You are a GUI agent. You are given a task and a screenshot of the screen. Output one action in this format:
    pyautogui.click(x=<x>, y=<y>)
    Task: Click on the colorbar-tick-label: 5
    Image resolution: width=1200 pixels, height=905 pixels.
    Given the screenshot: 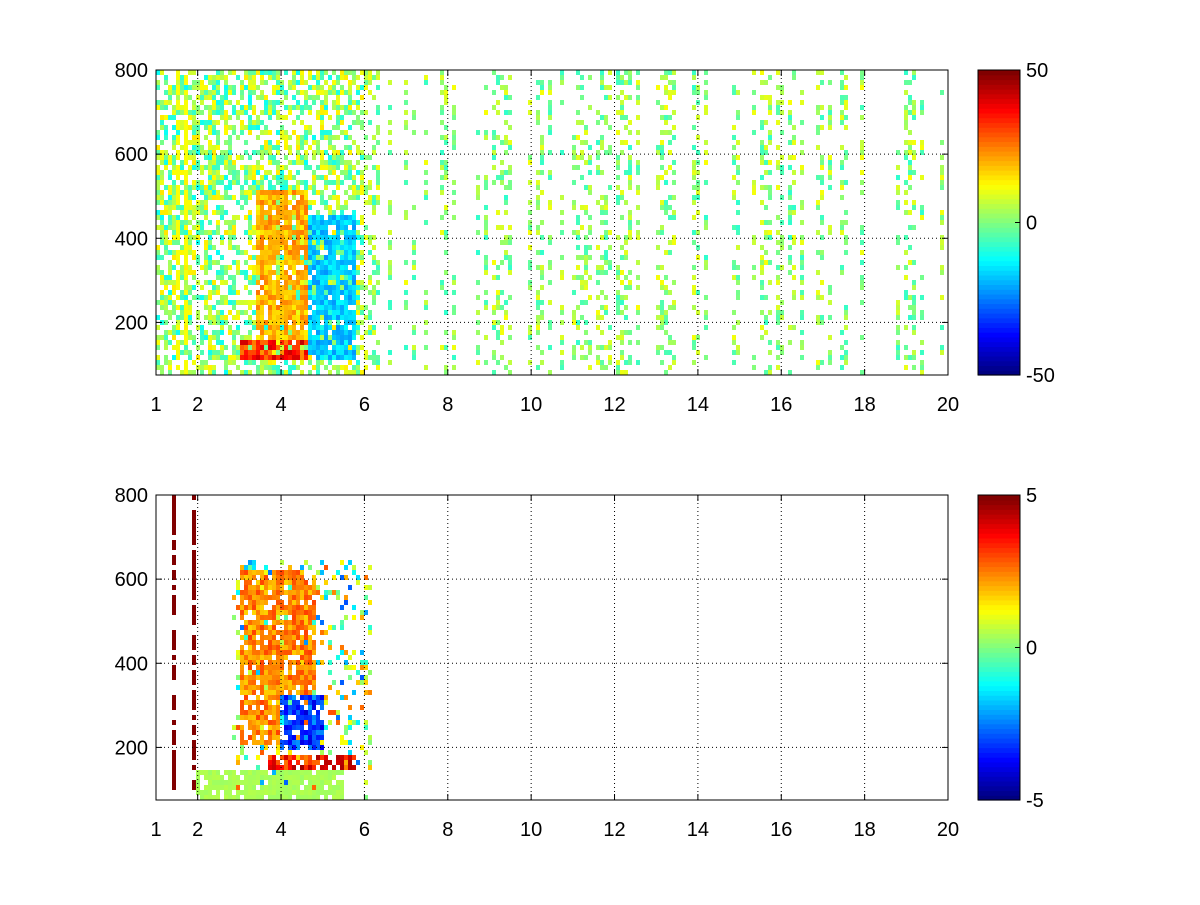 What is the action you would take?
    pyautogui.click(x=1031, y=496)
    